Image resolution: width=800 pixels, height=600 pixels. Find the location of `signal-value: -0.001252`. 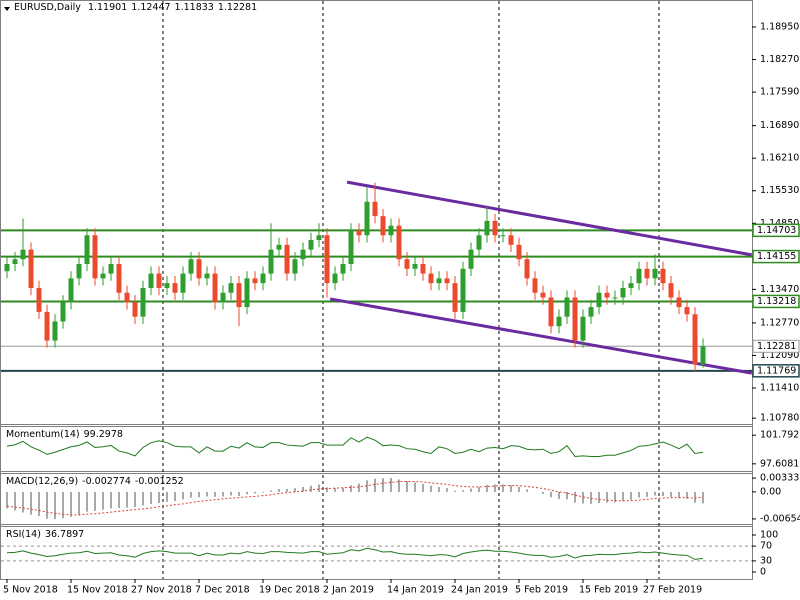

signal-value: -0.001252 is located at coordinates (159, 481).